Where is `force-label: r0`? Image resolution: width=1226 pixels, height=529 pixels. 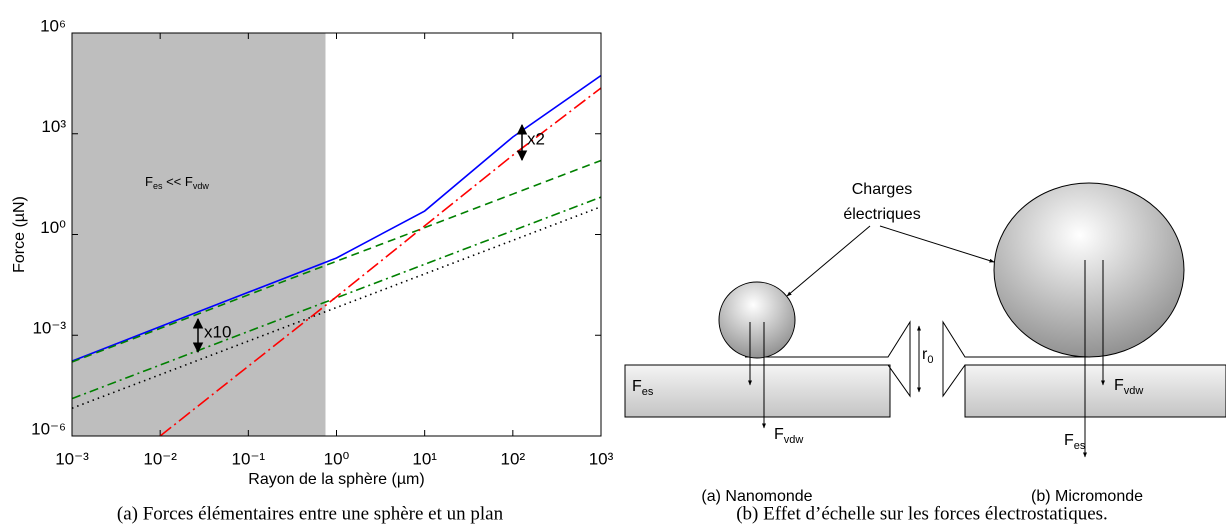
force-label: r0 is located at coordinates (927, 356).